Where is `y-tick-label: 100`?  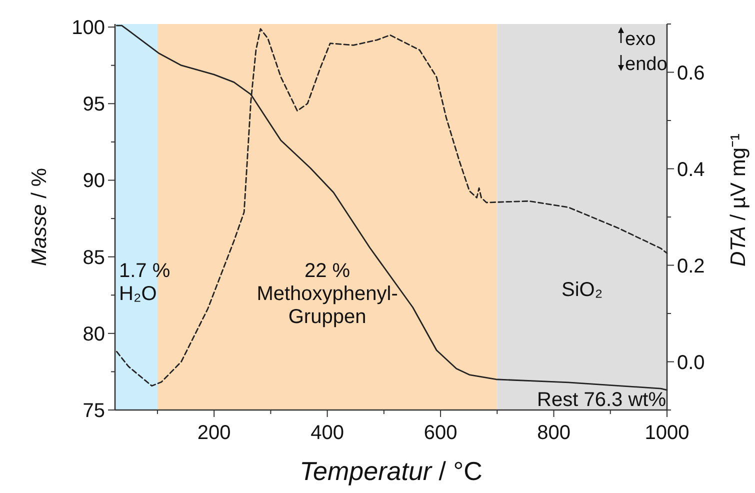 y-tick-label: 100 is located at coordinates (88, 28).